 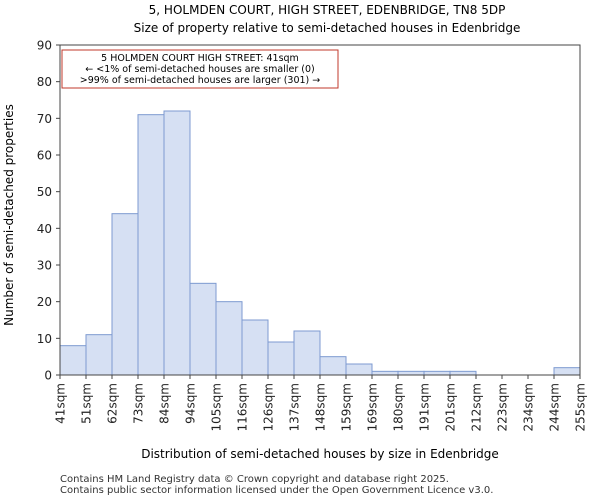 What do you see at coordinates (385, 373) in the screenshot?
I see `bar-169sqm` at bounding box center [385, 373].